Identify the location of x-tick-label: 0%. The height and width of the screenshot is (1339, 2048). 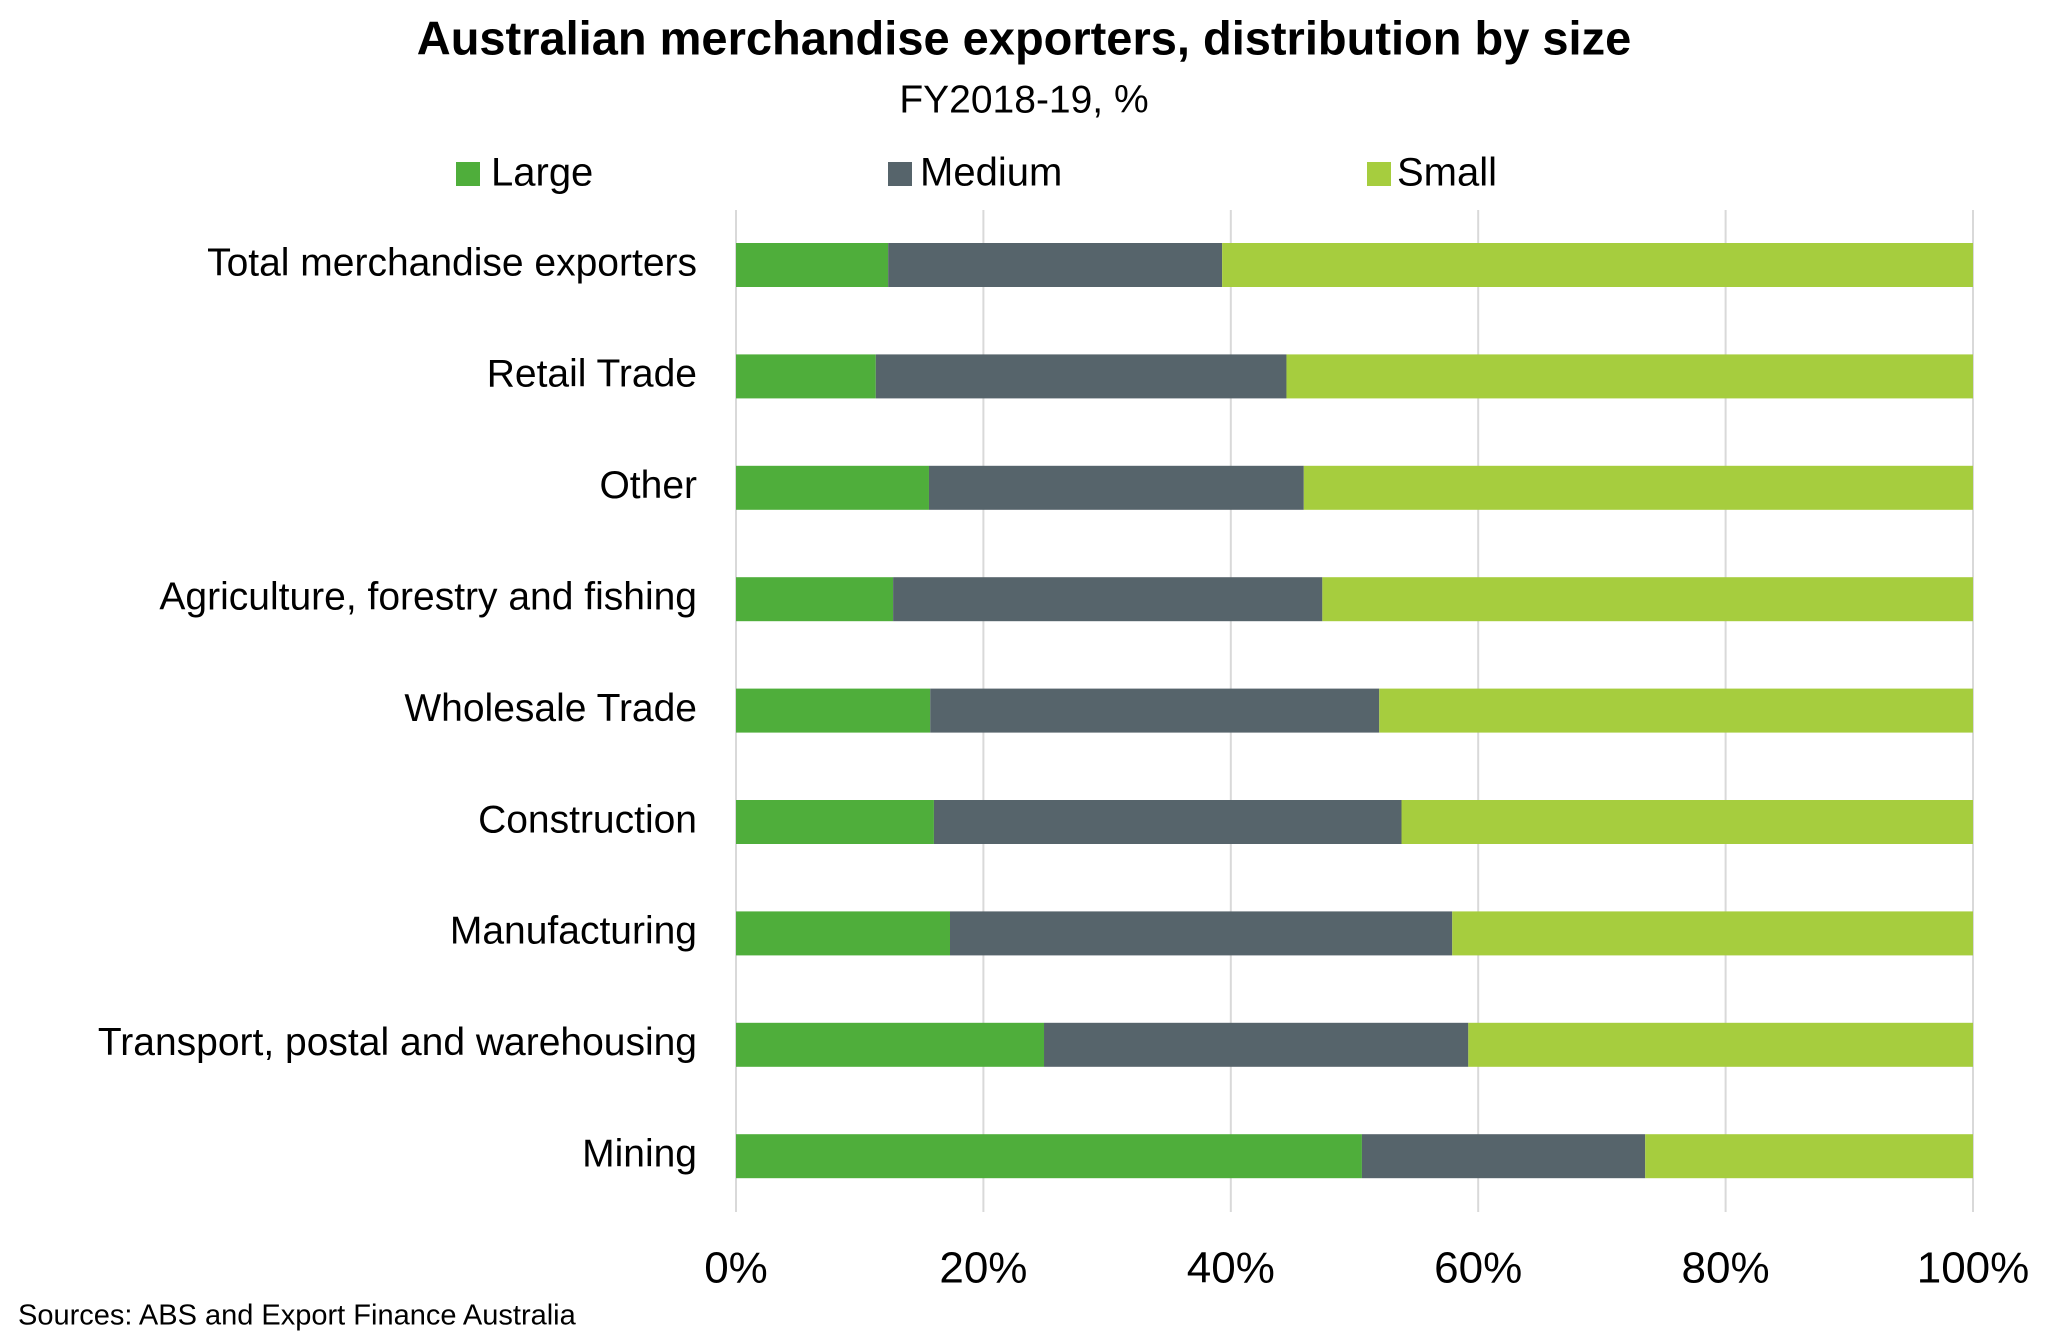
(736, 1268).